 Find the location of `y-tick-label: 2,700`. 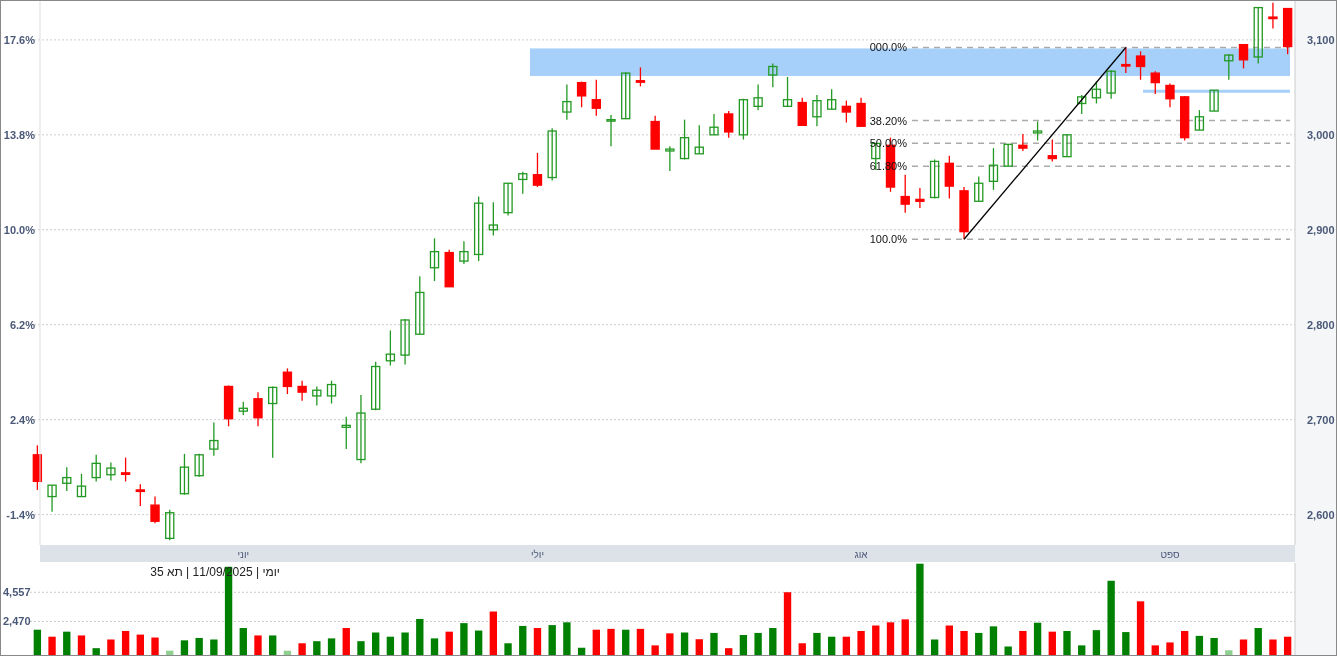

y-tick-label: 2,700 is located at coordinates (1321, 419).